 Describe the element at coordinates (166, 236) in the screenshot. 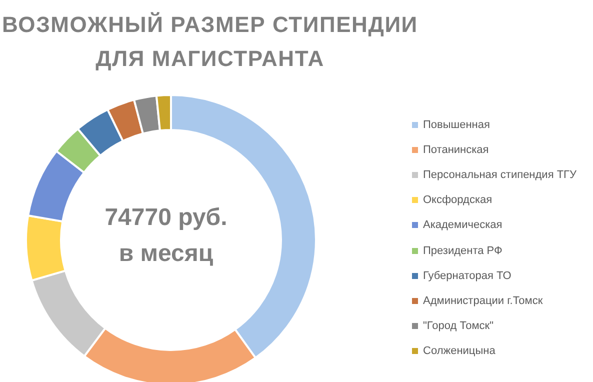

I see `text: 74770 руб. в месяц` at that location.